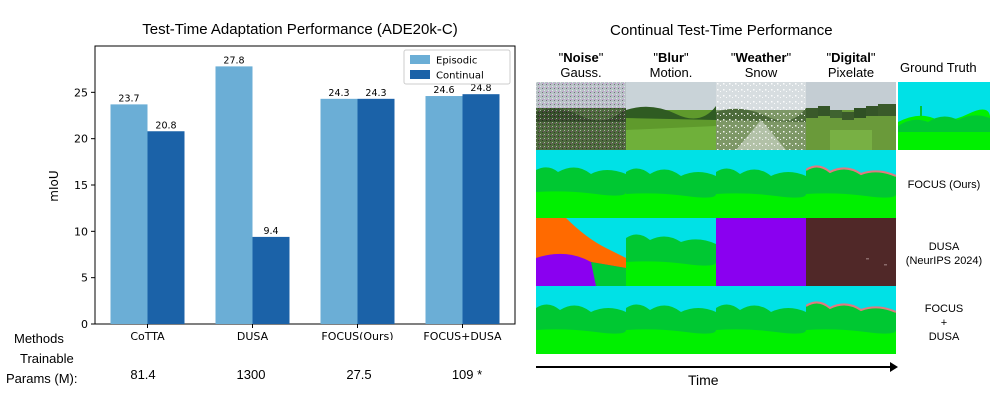  Describe the element at coordinates (851, 65) in the screenshot. I see `corruption-header-digital: "Digital" Pixelate` at that location.